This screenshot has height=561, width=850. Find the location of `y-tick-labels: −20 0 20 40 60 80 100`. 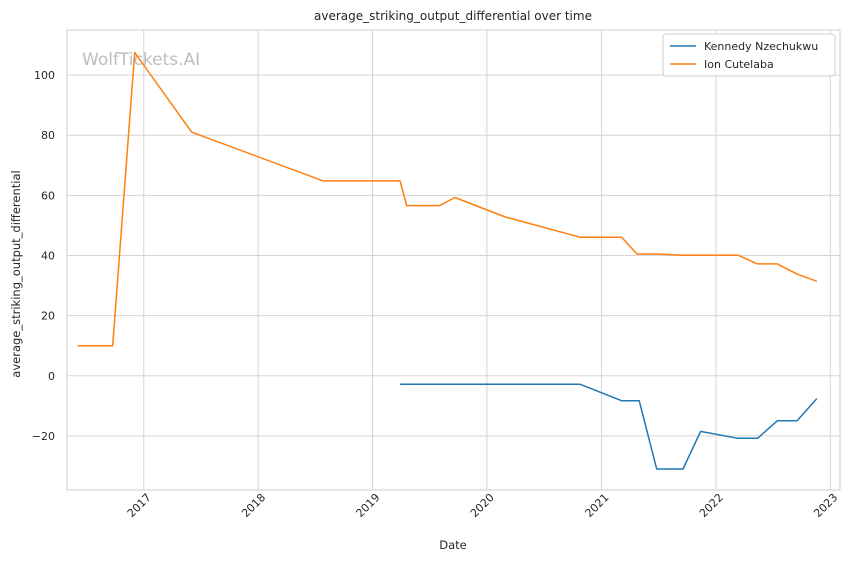

y-tick-labels: −20 0 20 40 60 80 100 is located at coordinates (43, 256).